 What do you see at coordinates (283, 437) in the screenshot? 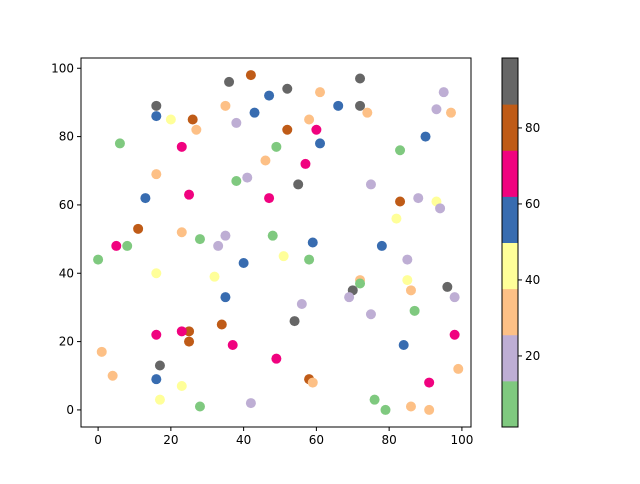
I see `x-axis: 0 20 40 60 80 100` at bounding box center [283, 437].